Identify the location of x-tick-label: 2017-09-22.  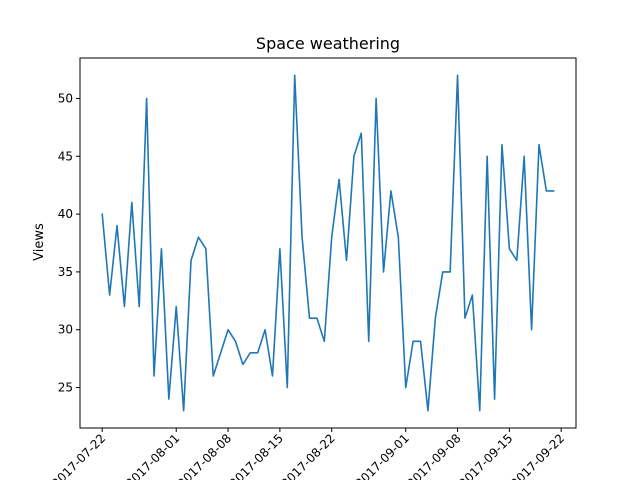
(537, 455).